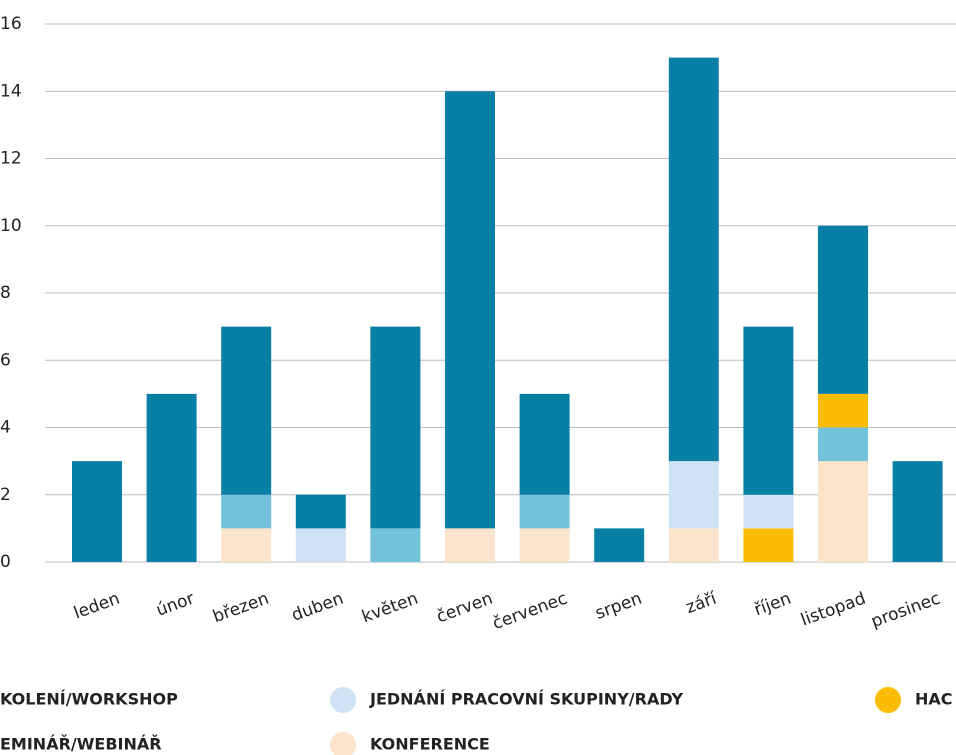 The image size is (956, 755). I want to click on legend-label: JEDNÁNÍ PRACOVNÍ SKUPINY/RADY, so click(526, 699).